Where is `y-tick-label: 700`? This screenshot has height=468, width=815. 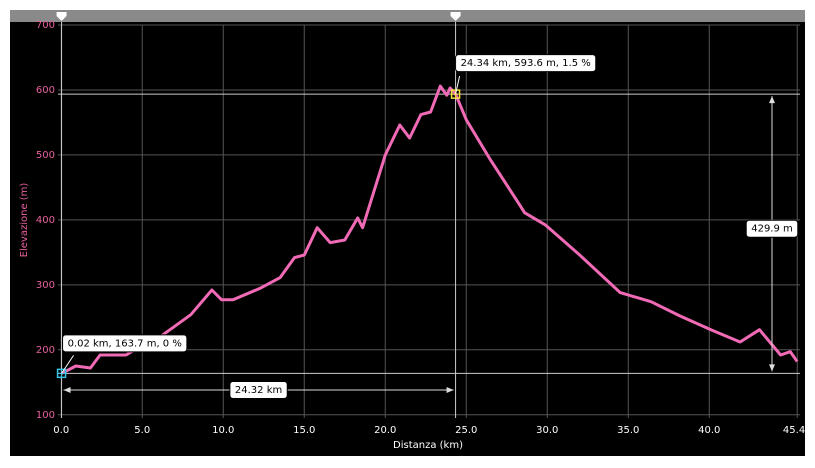
y-tick-label: 700 is located at coordinates (45, 25).